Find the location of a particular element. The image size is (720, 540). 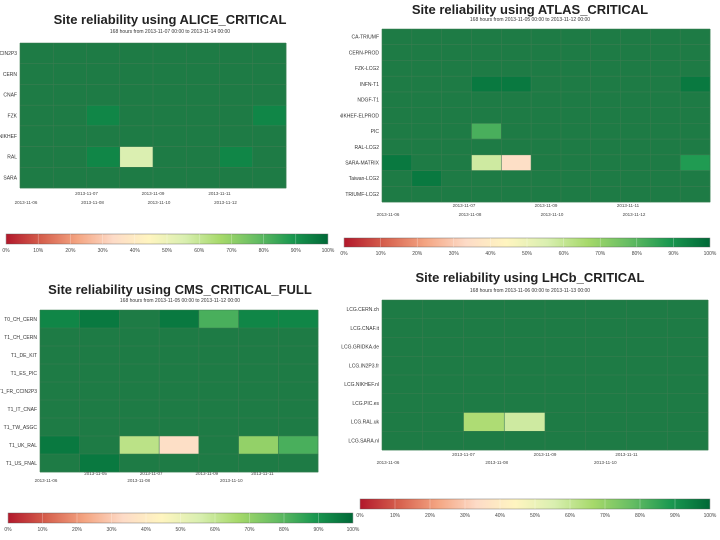

legend-tick-label: 100% is located at coordinates (353, 530).